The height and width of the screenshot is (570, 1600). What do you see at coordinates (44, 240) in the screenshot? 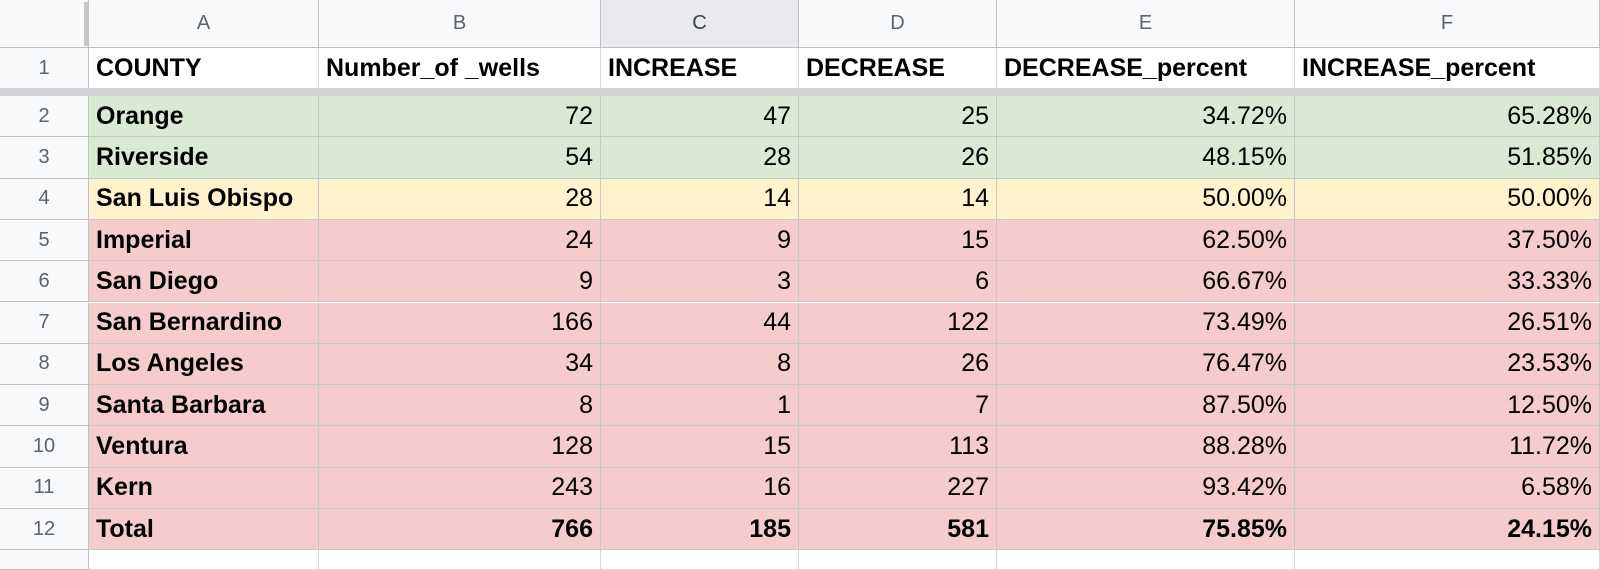
I see `row-header-5: 5` at bounding box center [44, 240].